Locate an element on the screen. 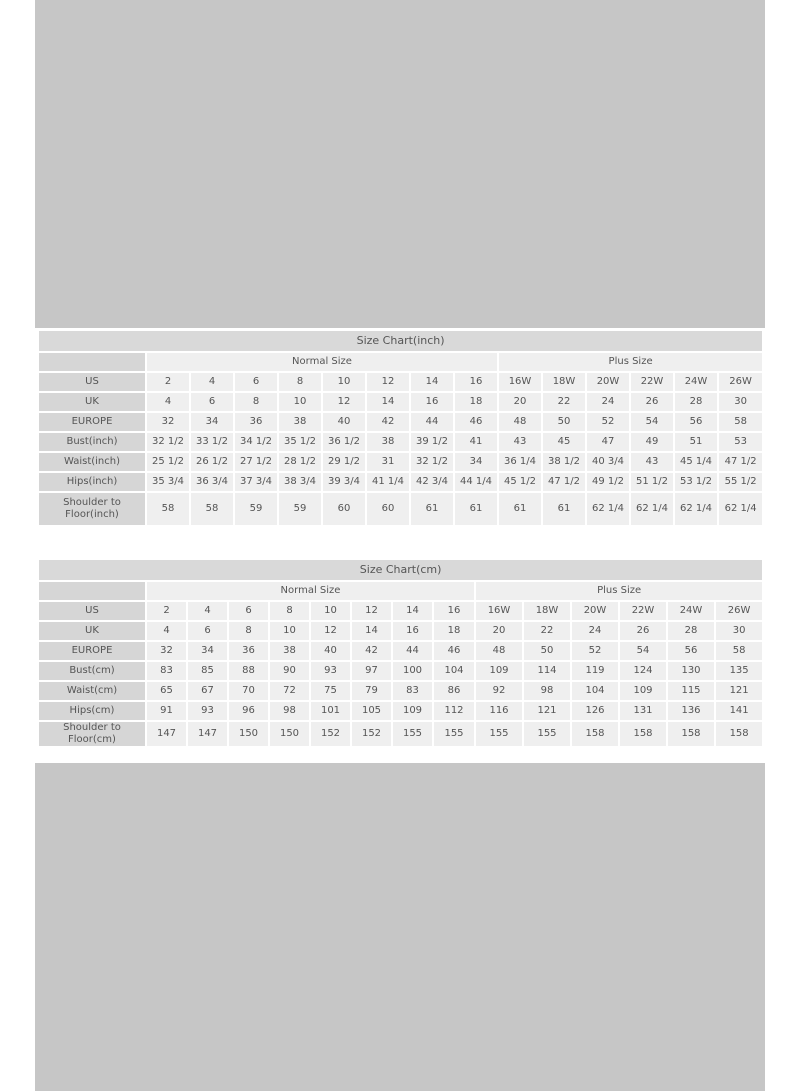 The width and height of the screenshot is (800, 1091). table-row: UK 4 6 8 10 12 14 16 18 20 22 24 26 28 30 is located at coordinates (401, 631).